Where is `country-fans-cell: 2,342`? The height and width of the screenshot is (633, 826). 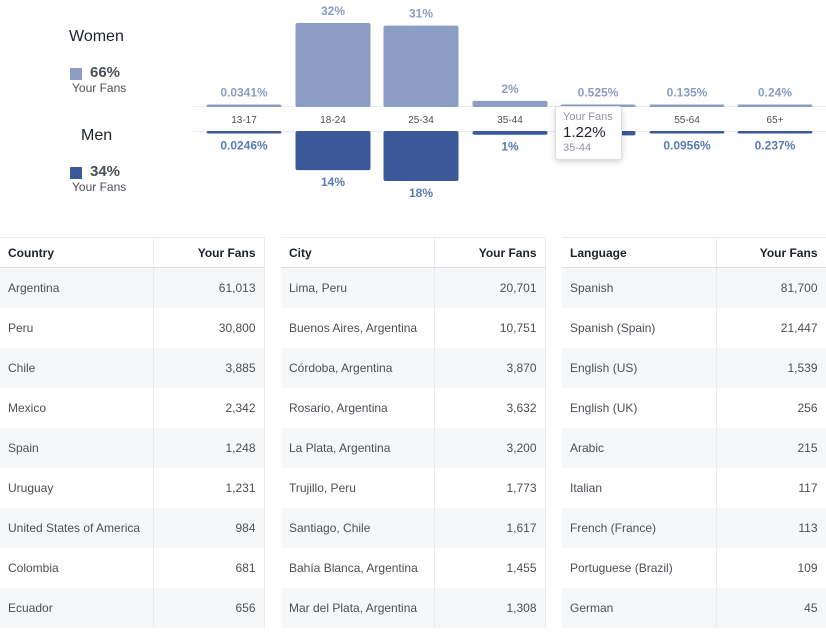 country-fans-cell: 2,342 is located at coordinates (209, 408).